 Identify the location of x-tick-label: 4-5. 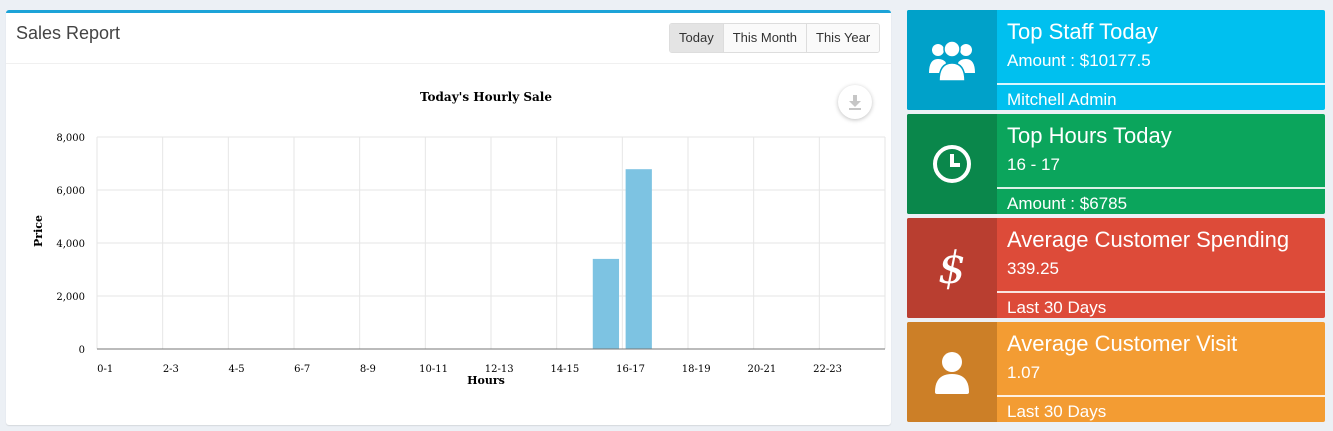
(236, 369).